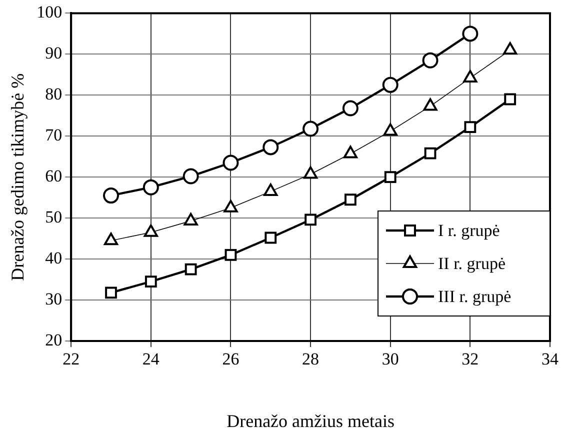 This screenshot has height=441, width=580. I want to click on x-tick-label: 22, so click(71, 359).